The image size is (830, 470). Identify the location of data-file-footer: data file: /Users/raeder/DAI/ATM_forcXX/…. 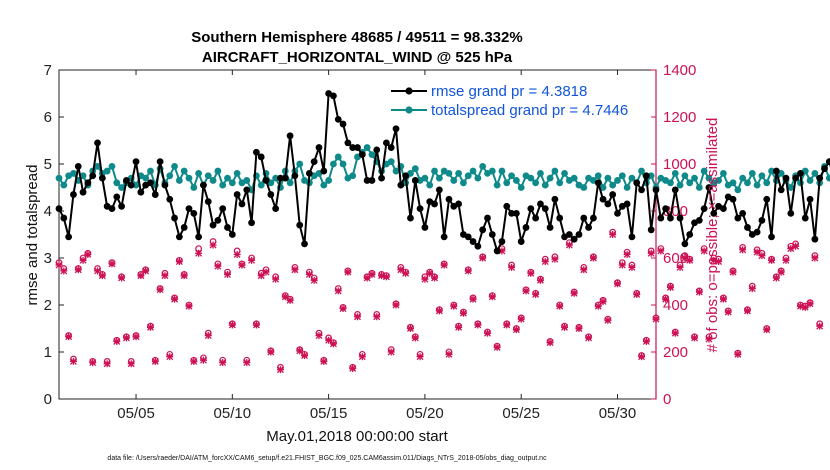
(327, 458).